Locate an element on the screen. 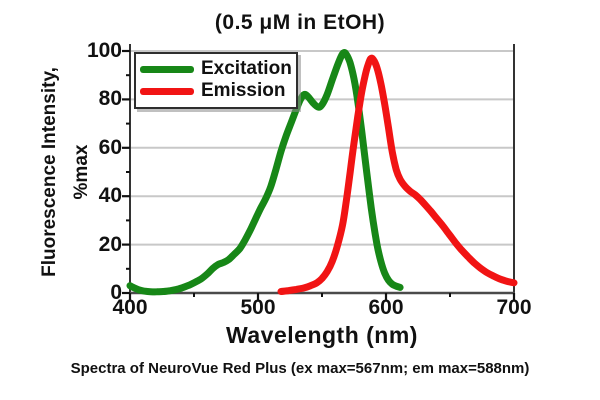 Image resolution: width=600 pixels, height=400 pixels. legend: Excitation Emission is located at coordinates (216, 80).